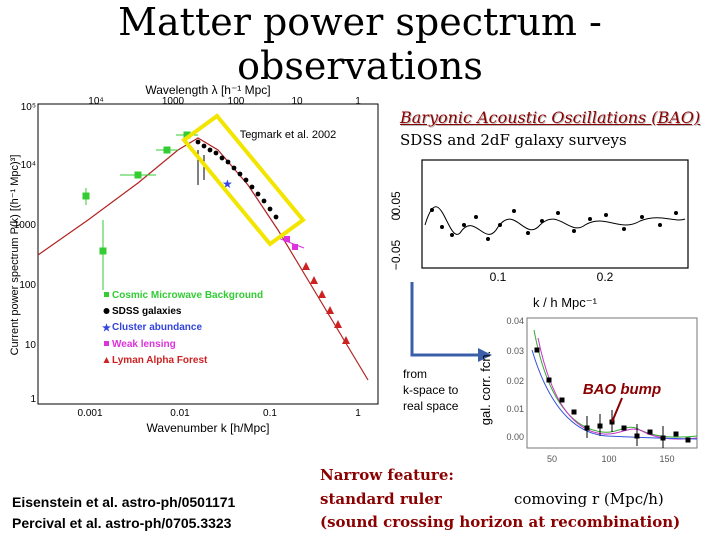  What do you see at coordinates (106, 328) in the screenshot?
I see `legend-marker-cluster: ★` at bounding box center [106, 328].